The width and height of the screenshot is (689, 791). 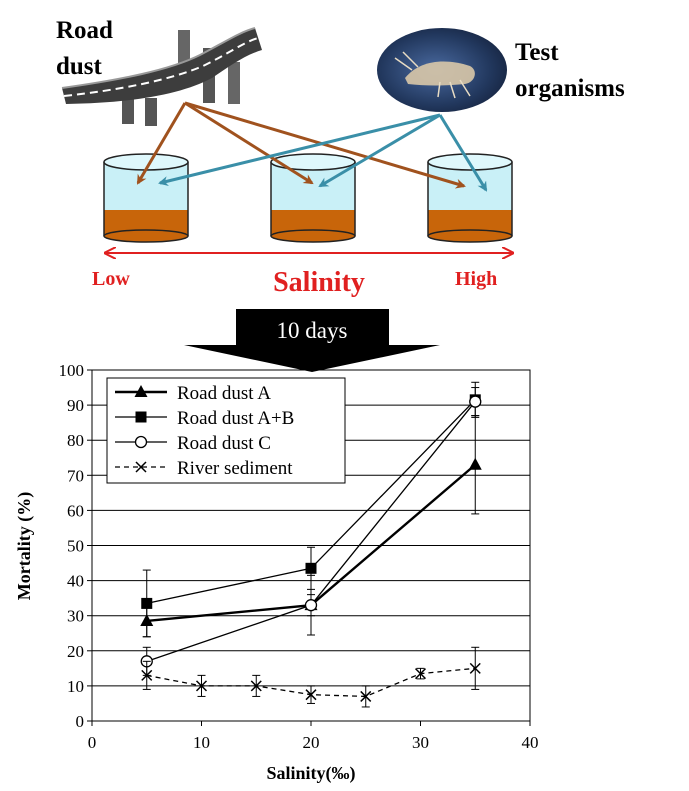 What do you see at coordinates (224, 443) in the screenshot?
I see `legend-label: Road dust C` at bounding box center [224, 443].